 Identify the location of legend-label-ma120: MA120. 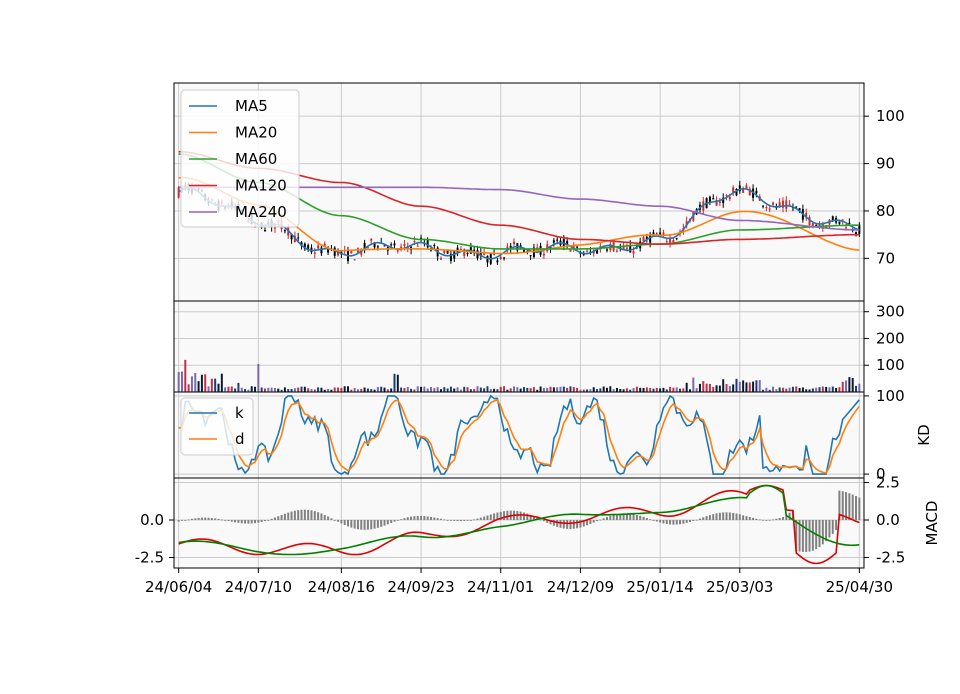
(261, 186).